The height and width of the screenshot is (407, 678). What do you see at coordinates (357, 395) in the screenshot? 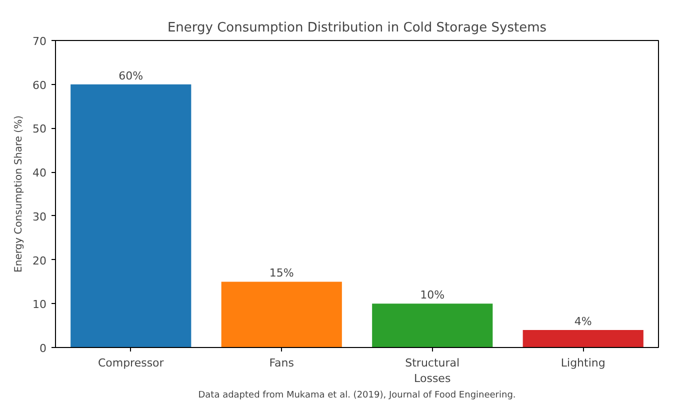
I see `text: Data adapted from Mukama et al. (2019), Journal of Food Engineering.` at bounding box center [357, 395].